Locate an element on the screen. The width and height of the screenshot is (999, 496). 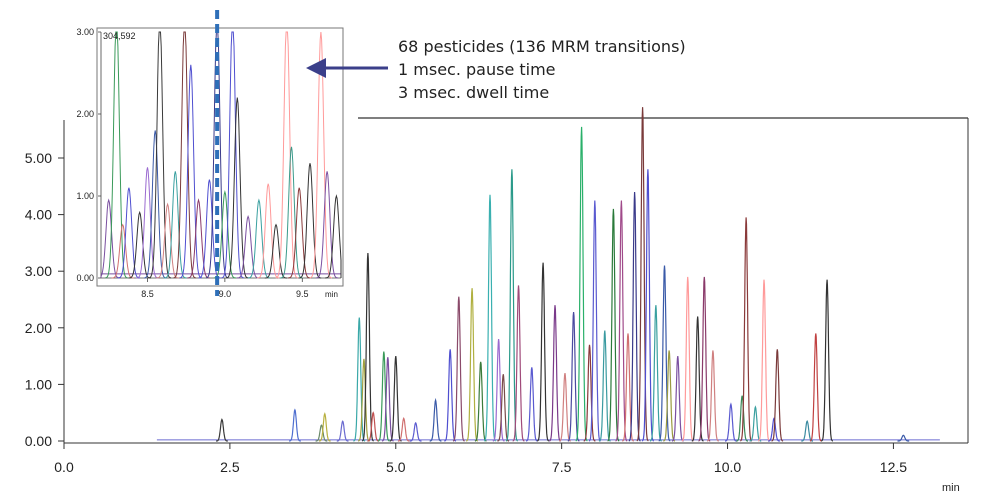
inset-x-tick-label: 9.5 is located at coordinates (302, 294).